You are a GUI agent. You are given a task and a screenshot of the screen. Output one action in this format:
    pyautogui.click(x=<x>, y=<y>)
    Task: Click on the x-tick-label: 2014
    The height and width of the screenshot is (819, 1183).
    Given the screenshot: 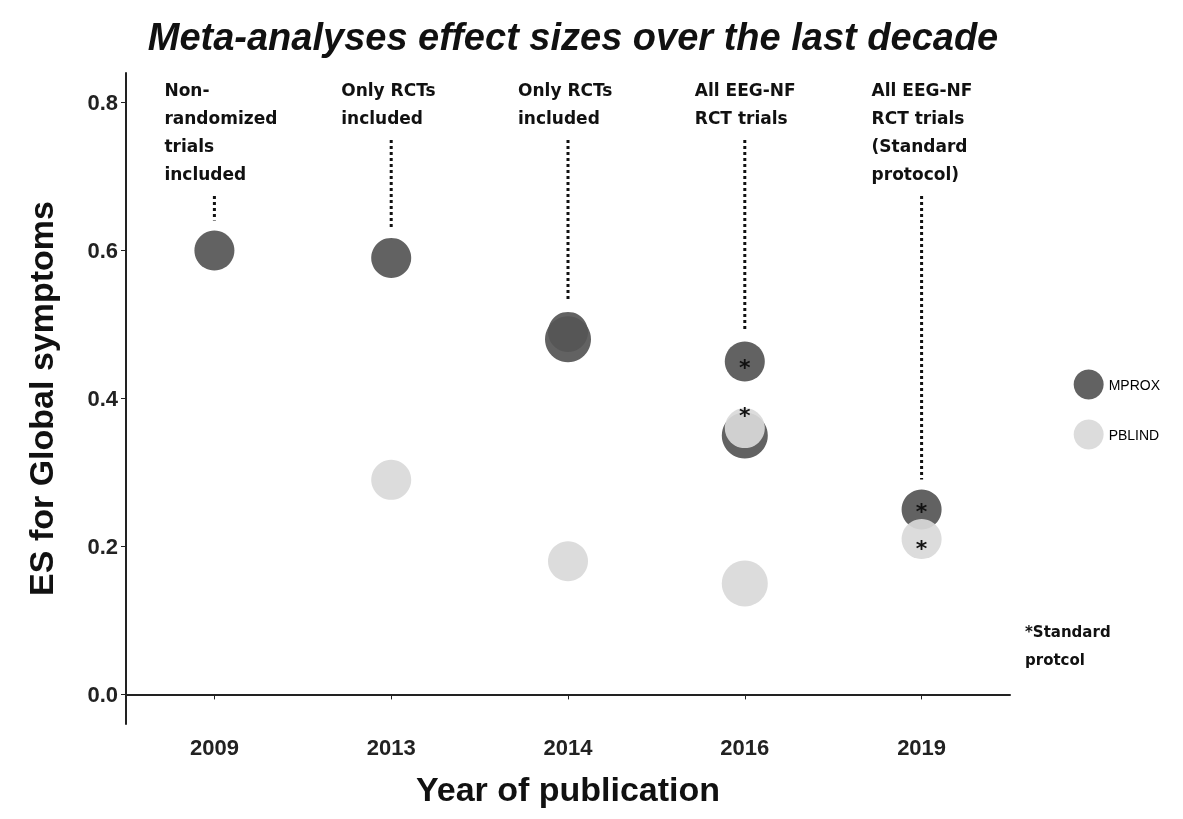 What is the action you would take?
    pyautogui.click(x=568, y=747)
    